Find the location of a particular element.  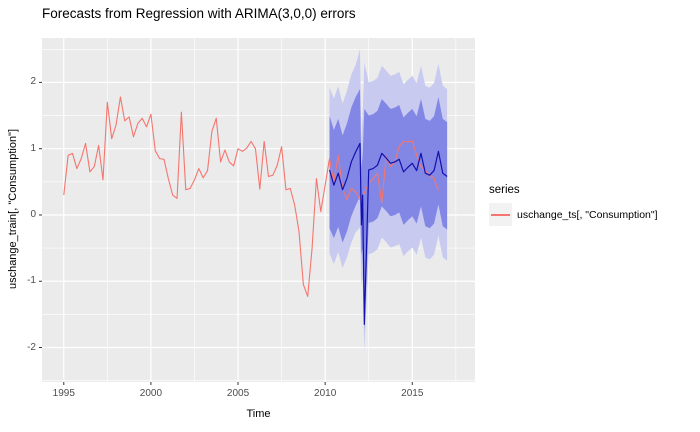

legend-key is located at coordinates (500, 214).